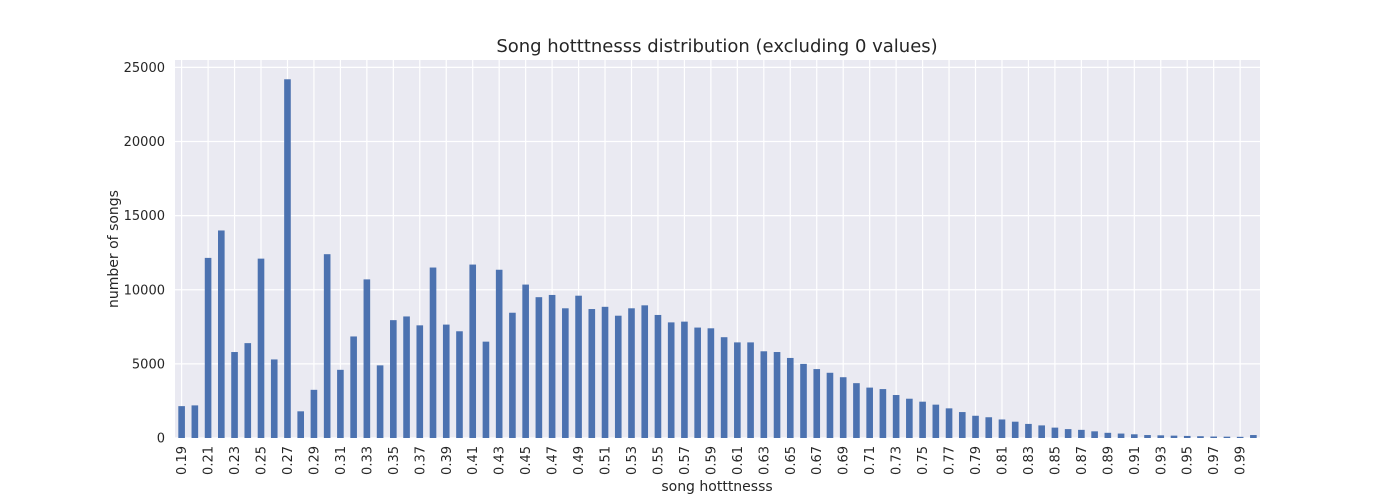 The image size is (1400, 500). I want to click on y-tick-label: 15000, so click(144, 216).